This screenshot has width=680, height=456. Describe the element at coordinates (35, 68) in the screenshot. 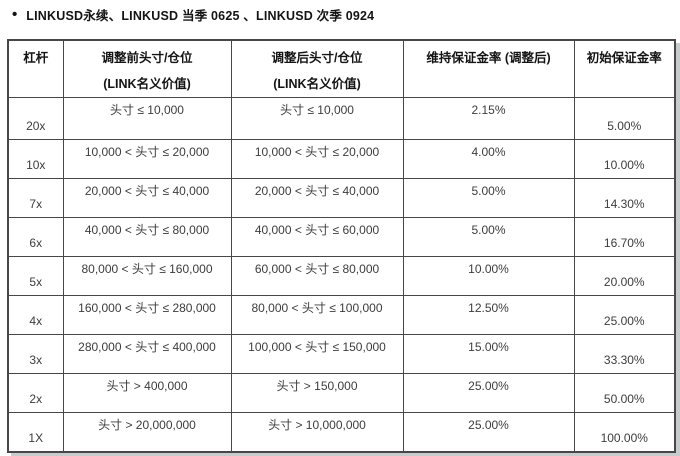

I see `column-header-leverage: 杠杆` at that location.